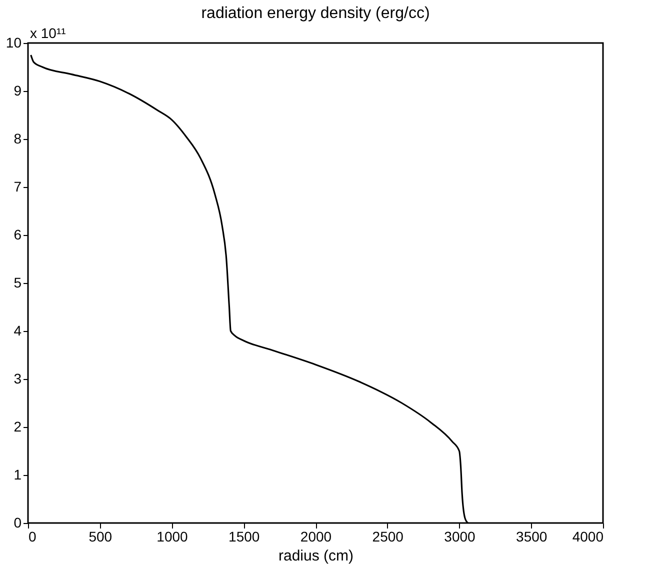  I want to click on x-tick-label: 3000, so click(460, 536).